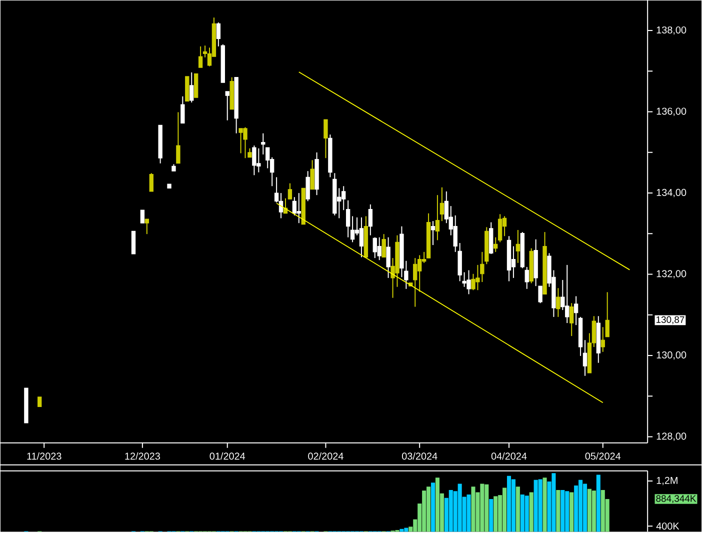 Image resolution: width=702 pixels, height=533 pixels. I want to click on y-tick-label: 134,00, so click(671, 193).